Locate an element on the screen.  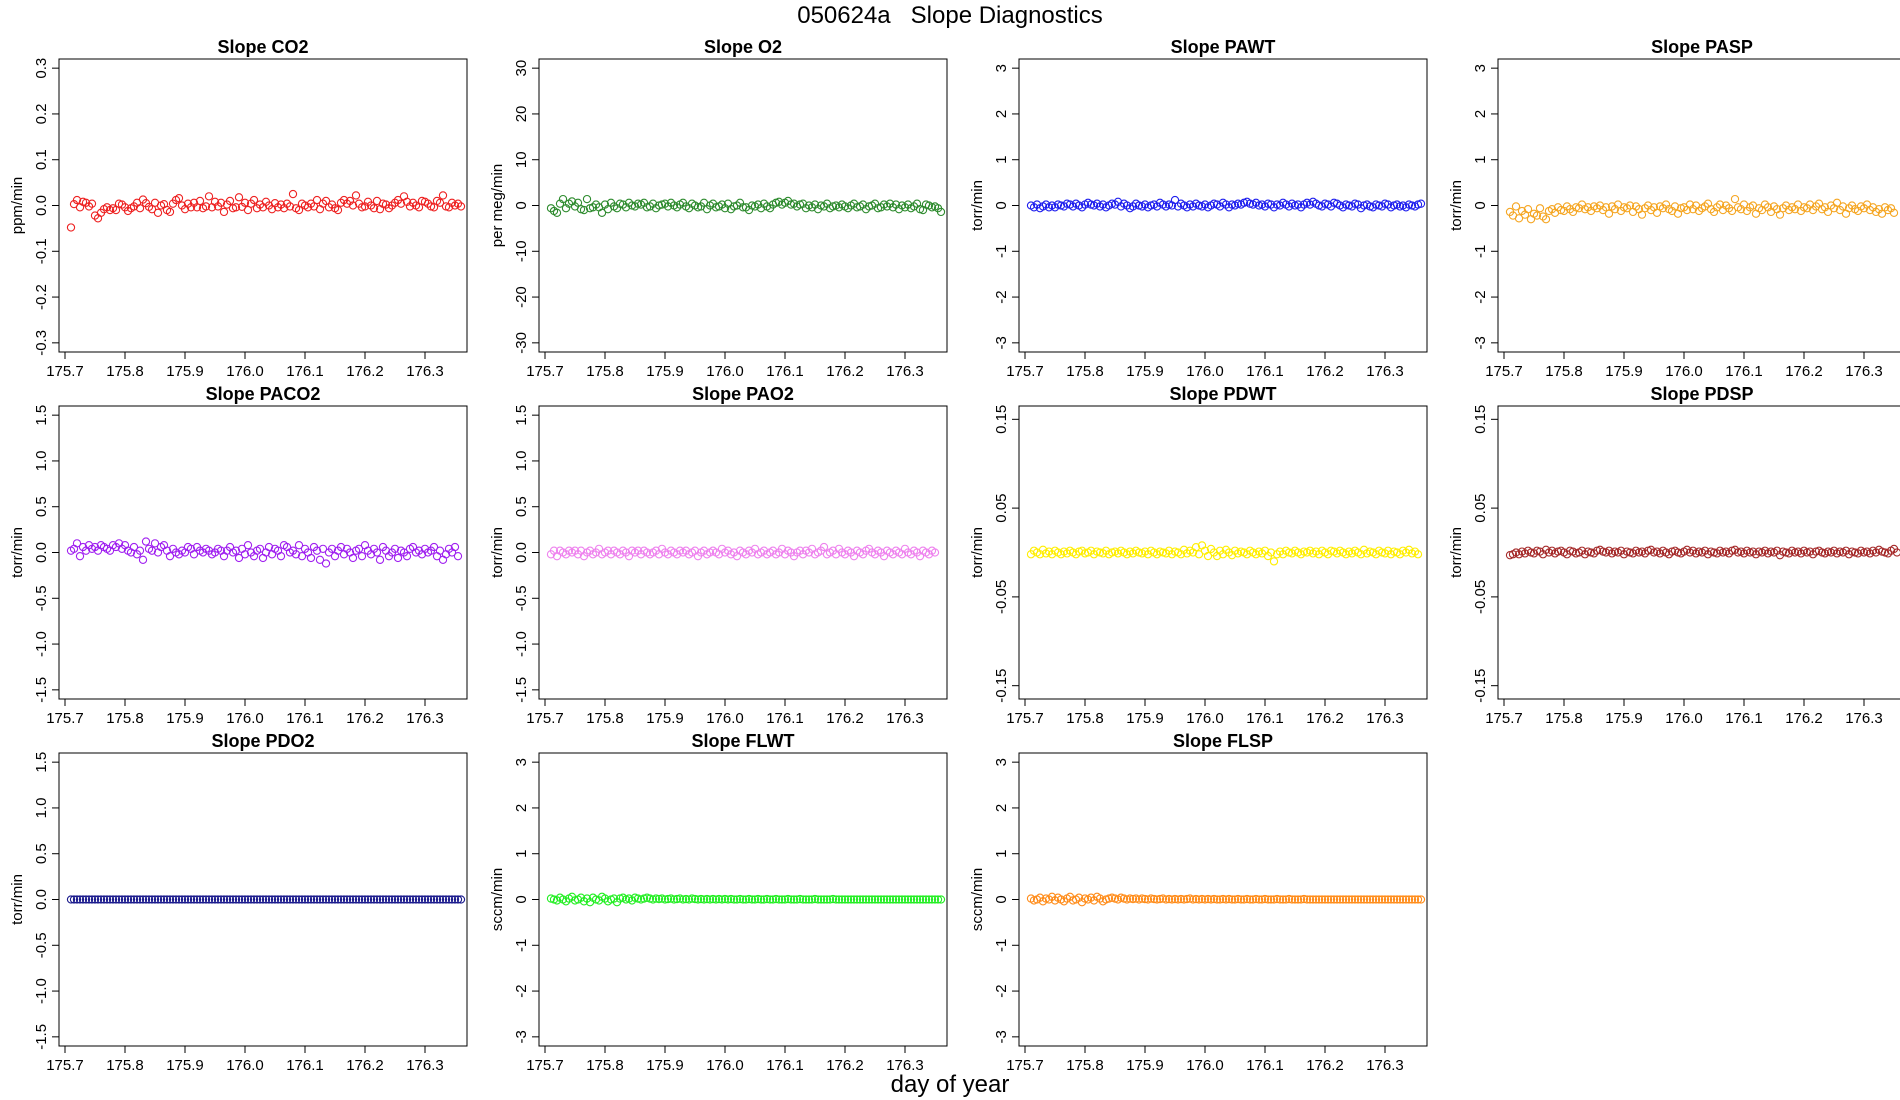
x-tick-label: 176.3 is located at coordinates (905, 718).